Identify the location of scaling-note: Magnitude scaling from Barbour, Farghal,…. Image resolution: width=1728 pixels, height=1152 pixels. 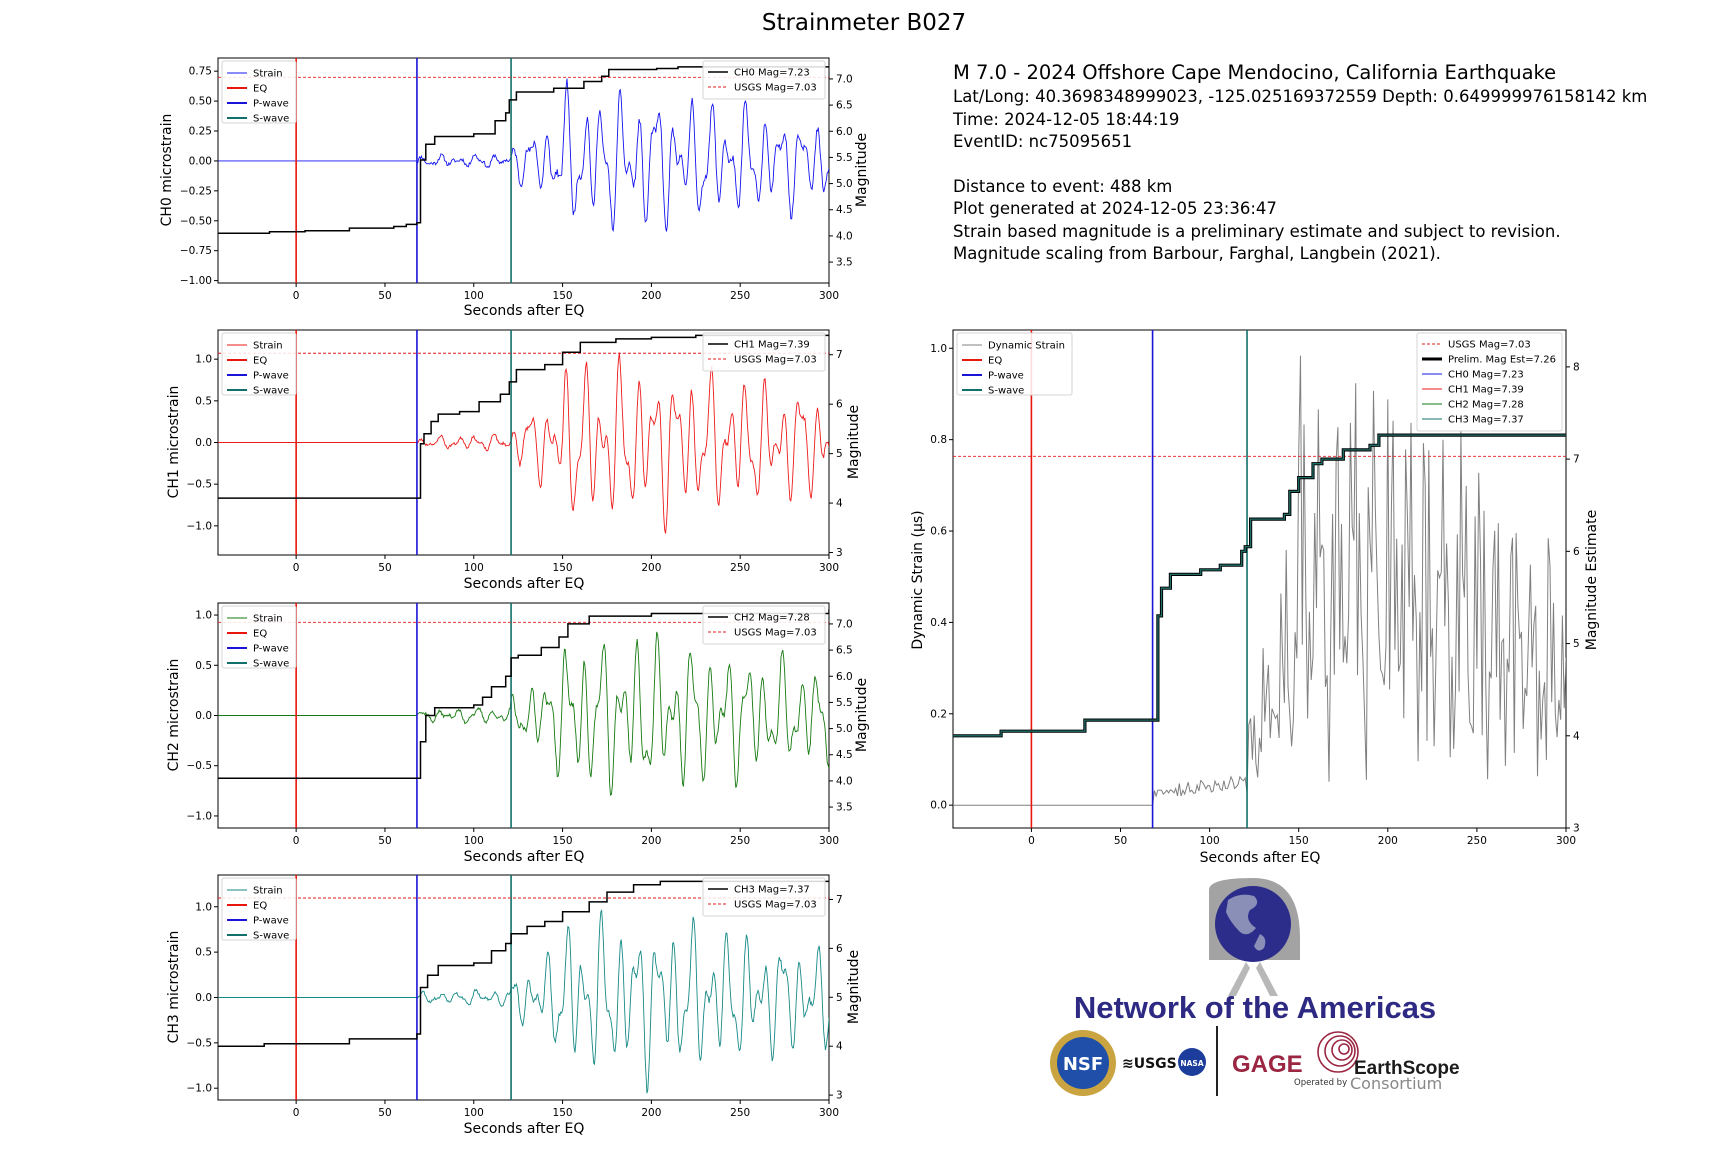
(1197, 253).